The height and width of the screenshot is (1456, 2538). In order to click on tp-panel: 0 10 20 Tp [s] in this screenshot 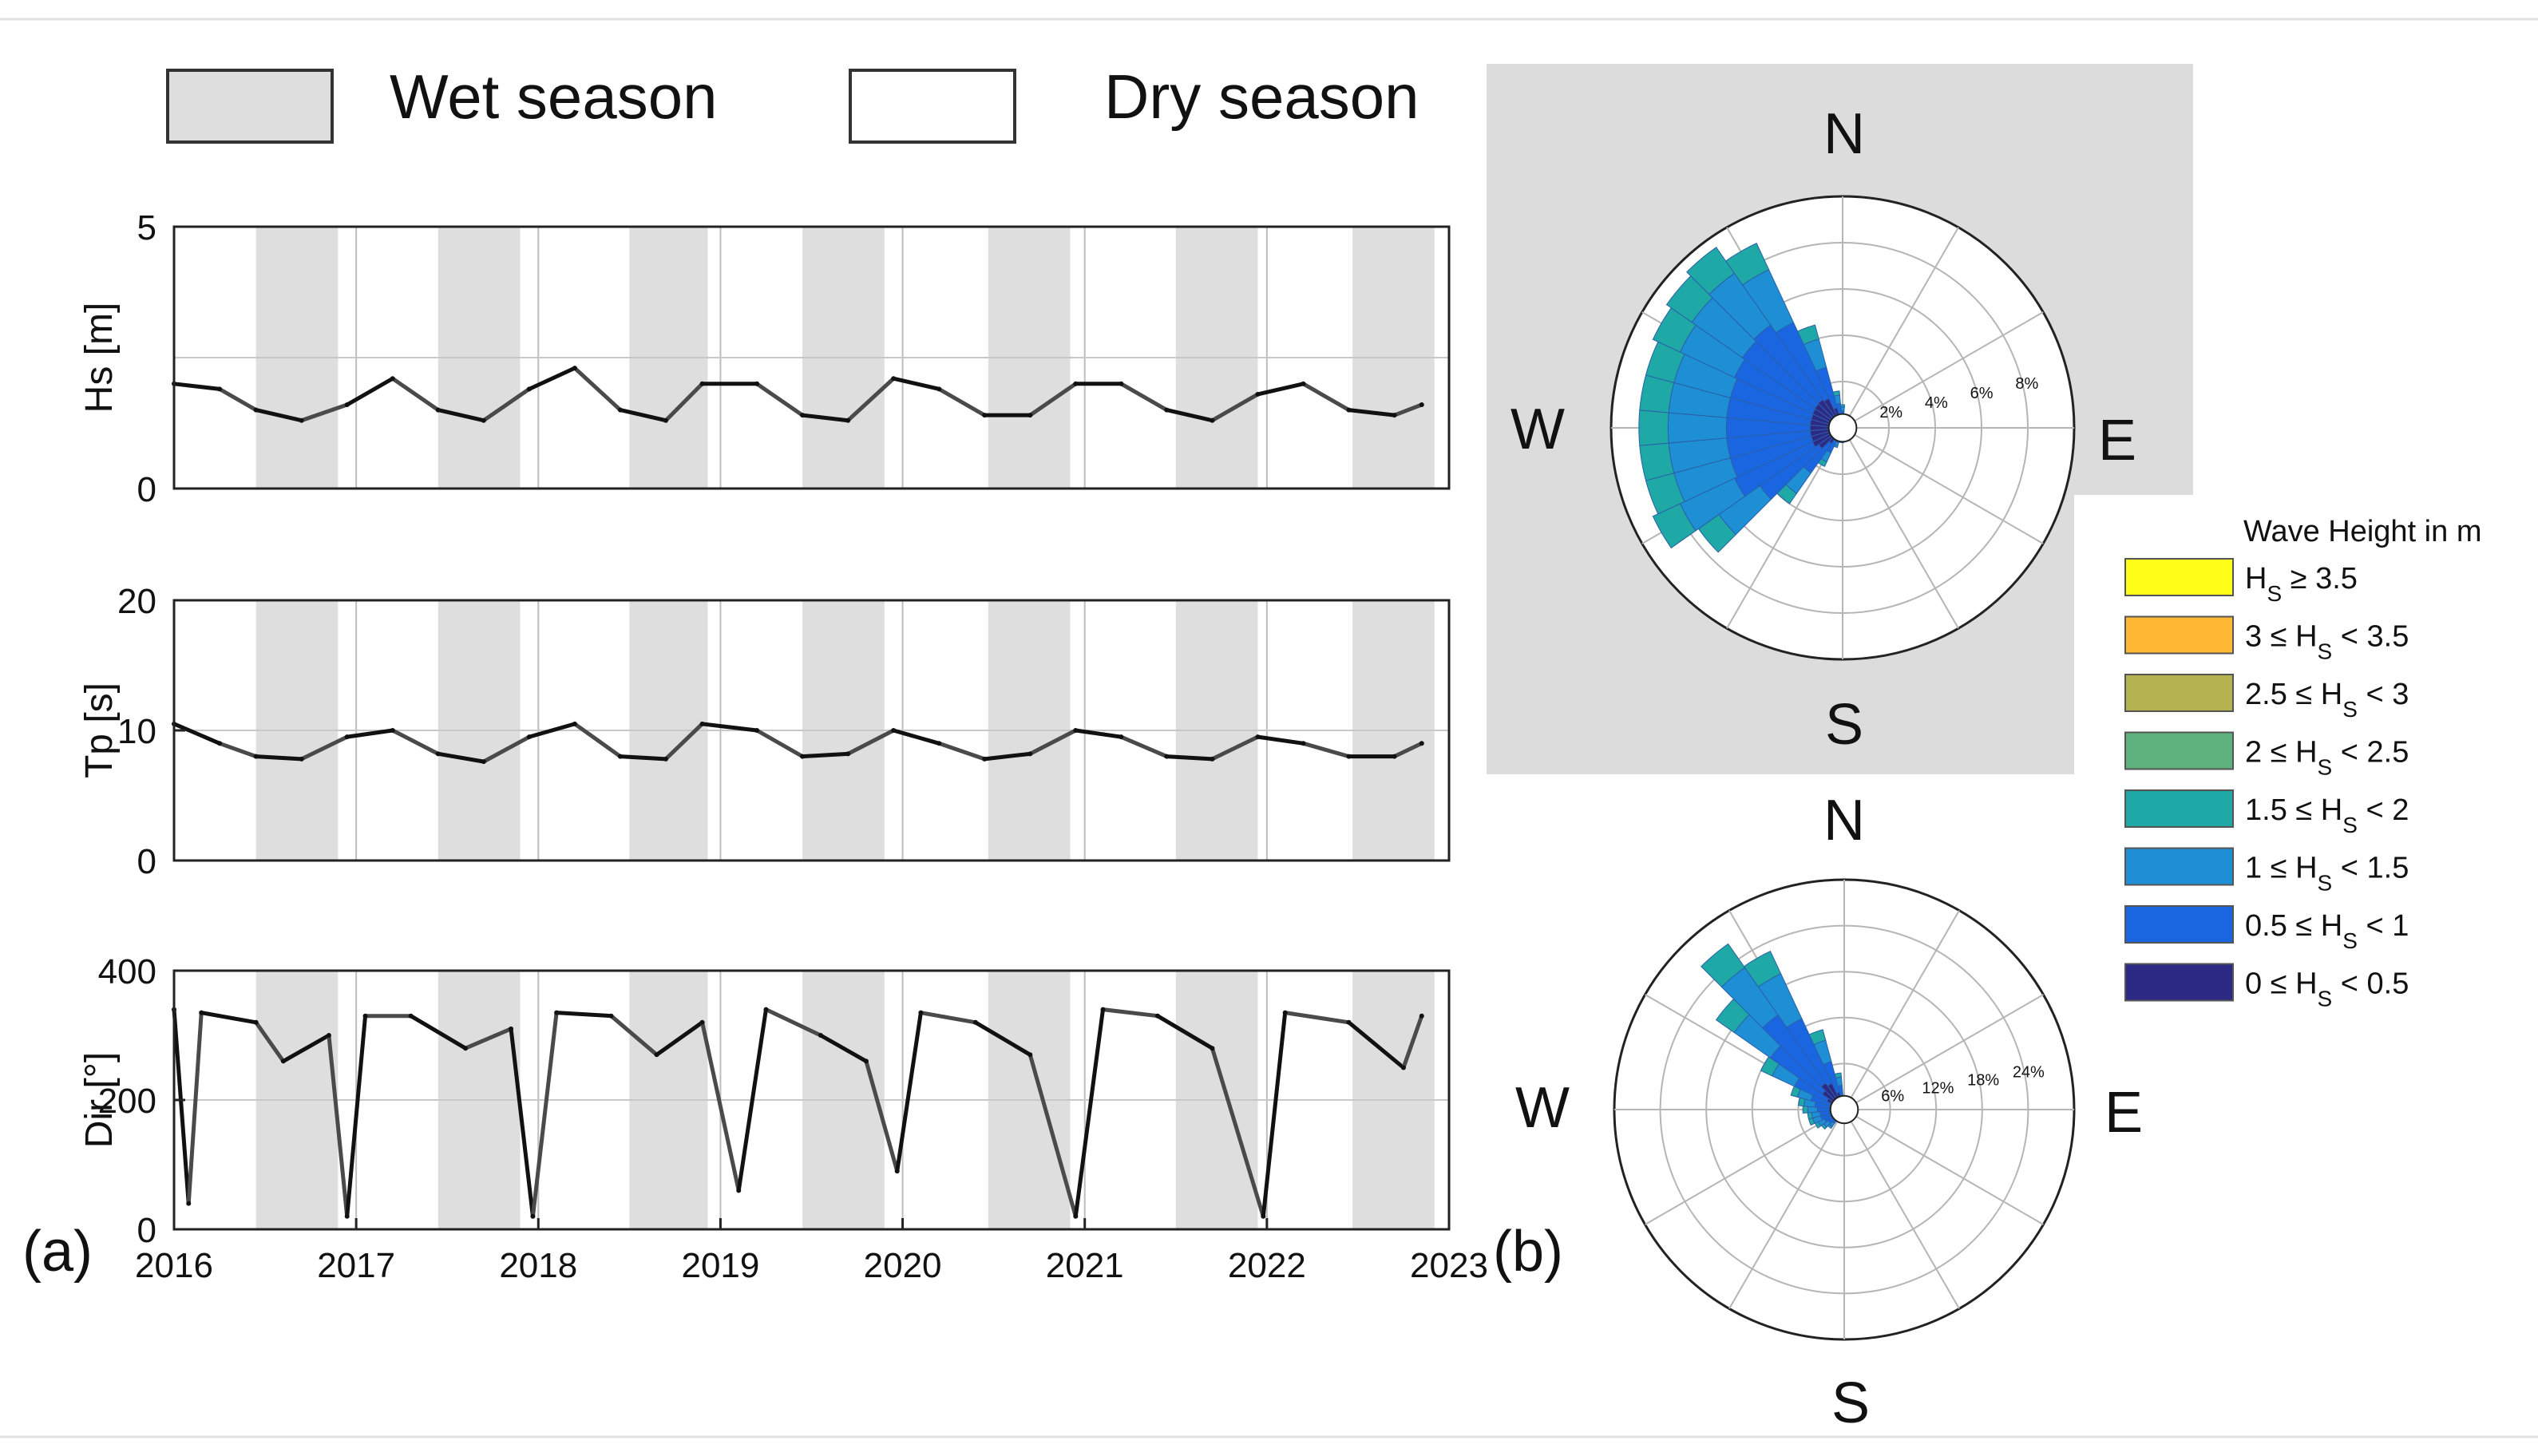, I will do `click(765, 731)`.